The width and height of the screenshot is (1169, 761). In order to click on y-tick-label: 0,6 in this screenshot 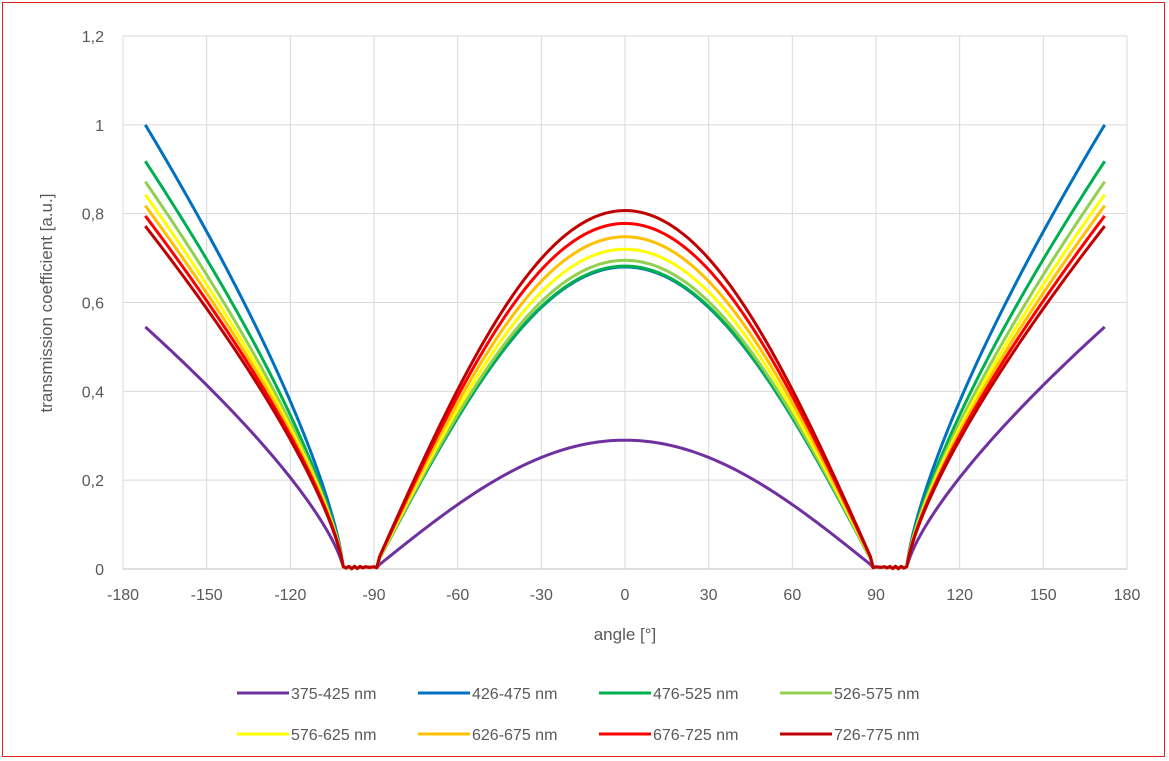, I will do `click(93, 304)`.